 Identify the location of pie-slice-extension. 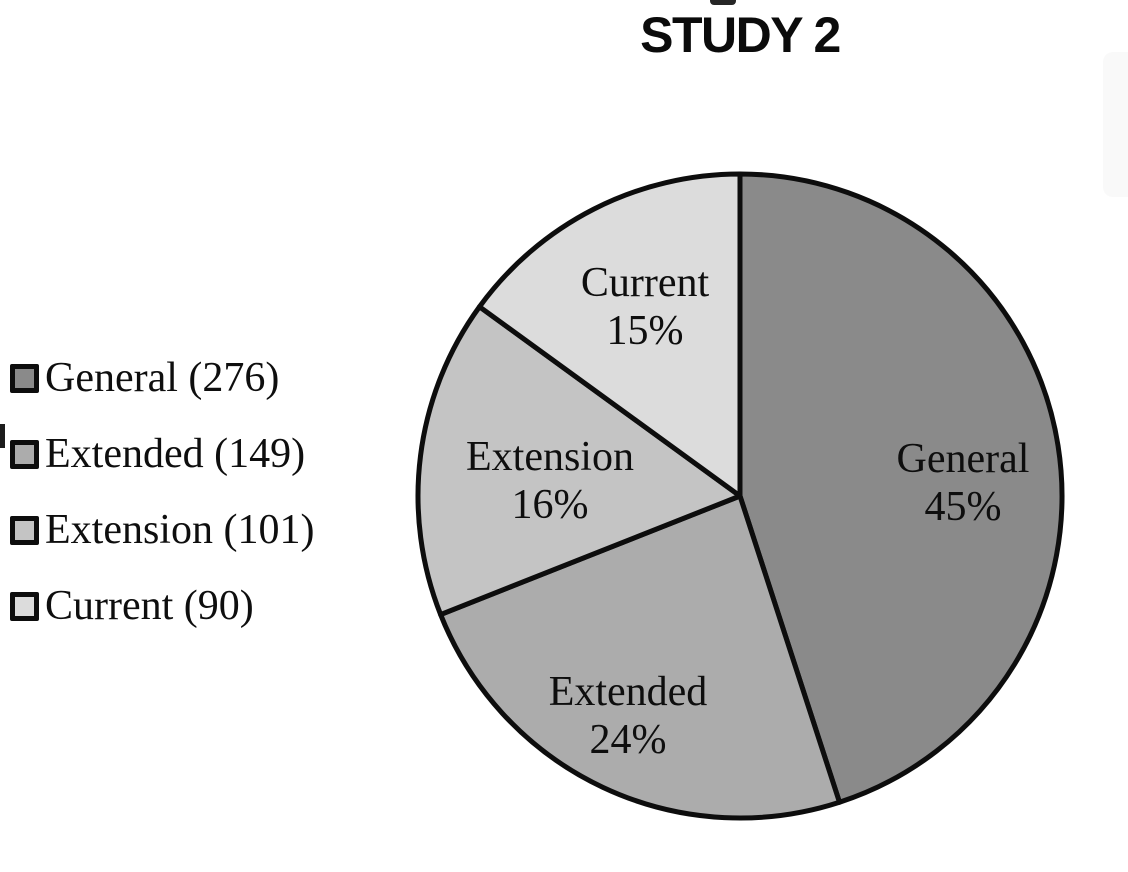
(579, 461).